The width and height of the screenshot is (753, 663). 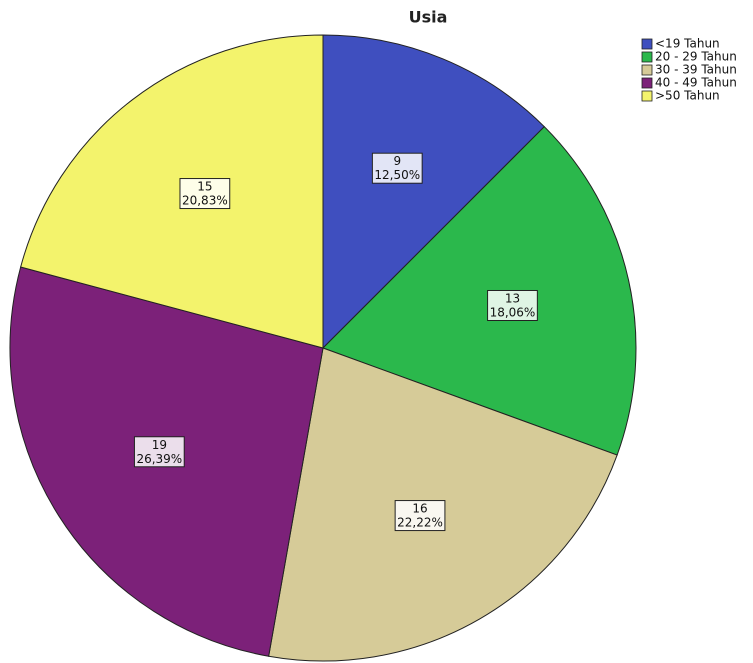 I want to click on pie-slice, so click(x=434, y=192).